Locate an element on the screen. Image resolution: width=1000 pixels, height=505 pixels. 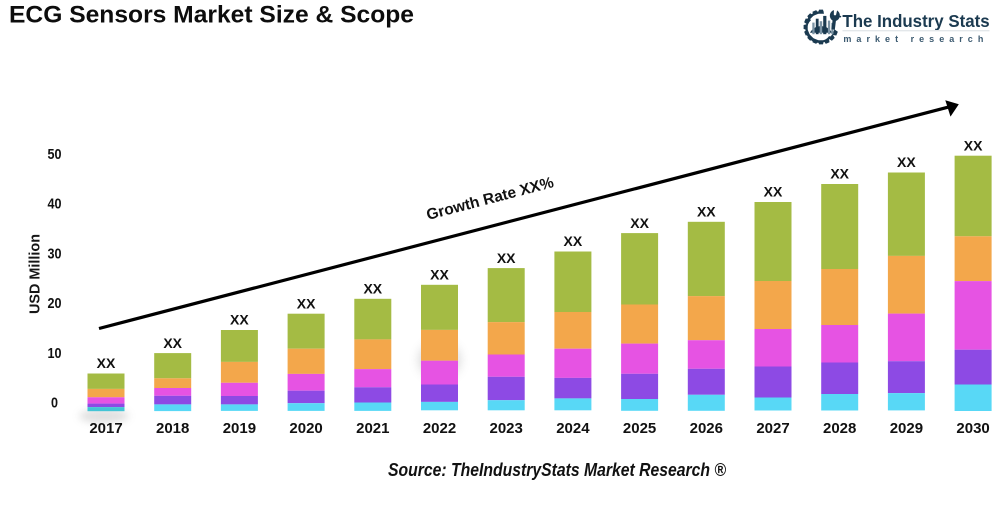
svg-text: 2028 is located at coordinates (839, 428).